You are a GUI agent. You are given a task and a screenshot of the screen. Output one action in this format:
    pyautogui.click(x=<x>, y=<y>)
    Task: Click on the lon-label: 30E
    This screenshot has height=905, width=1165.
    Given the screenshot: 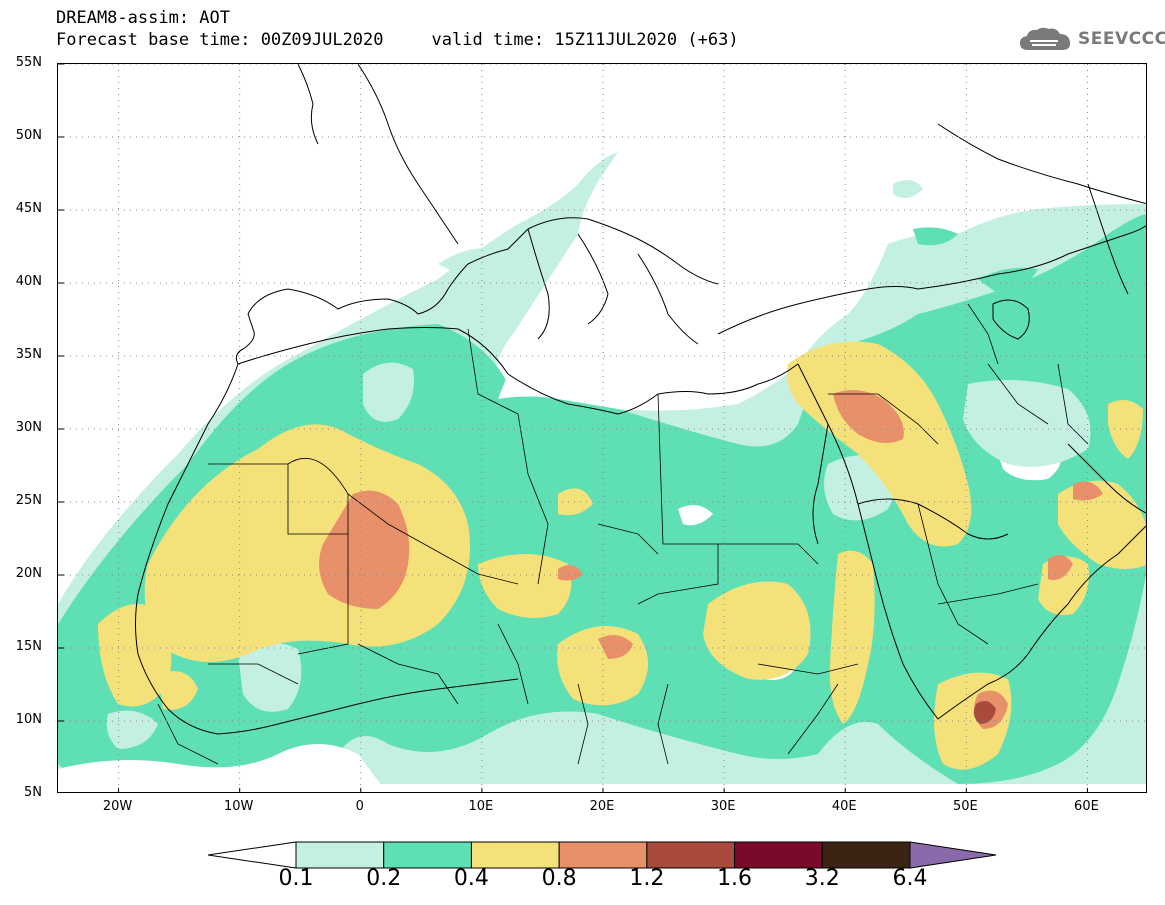 What is the action you would take?
    pyautogui.click(x=723, y=806)
    